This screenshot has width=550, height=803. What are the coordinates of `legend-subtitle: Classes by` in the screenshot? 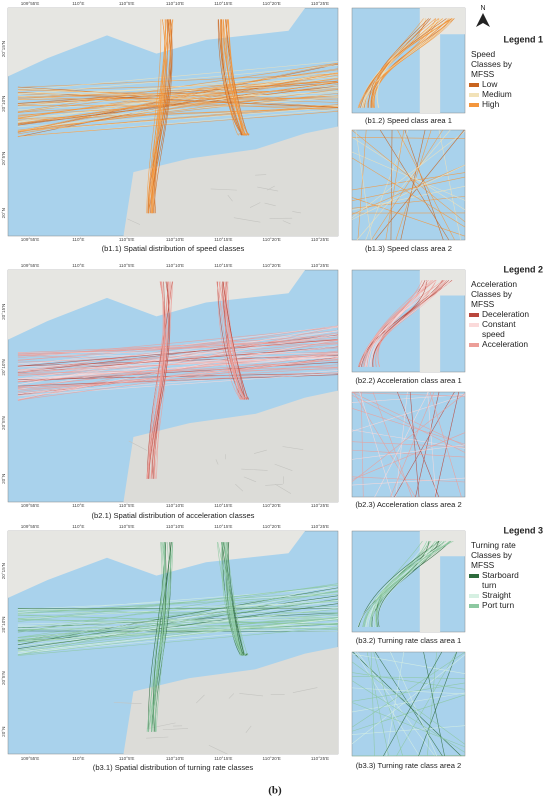 It's located at (492, 555).